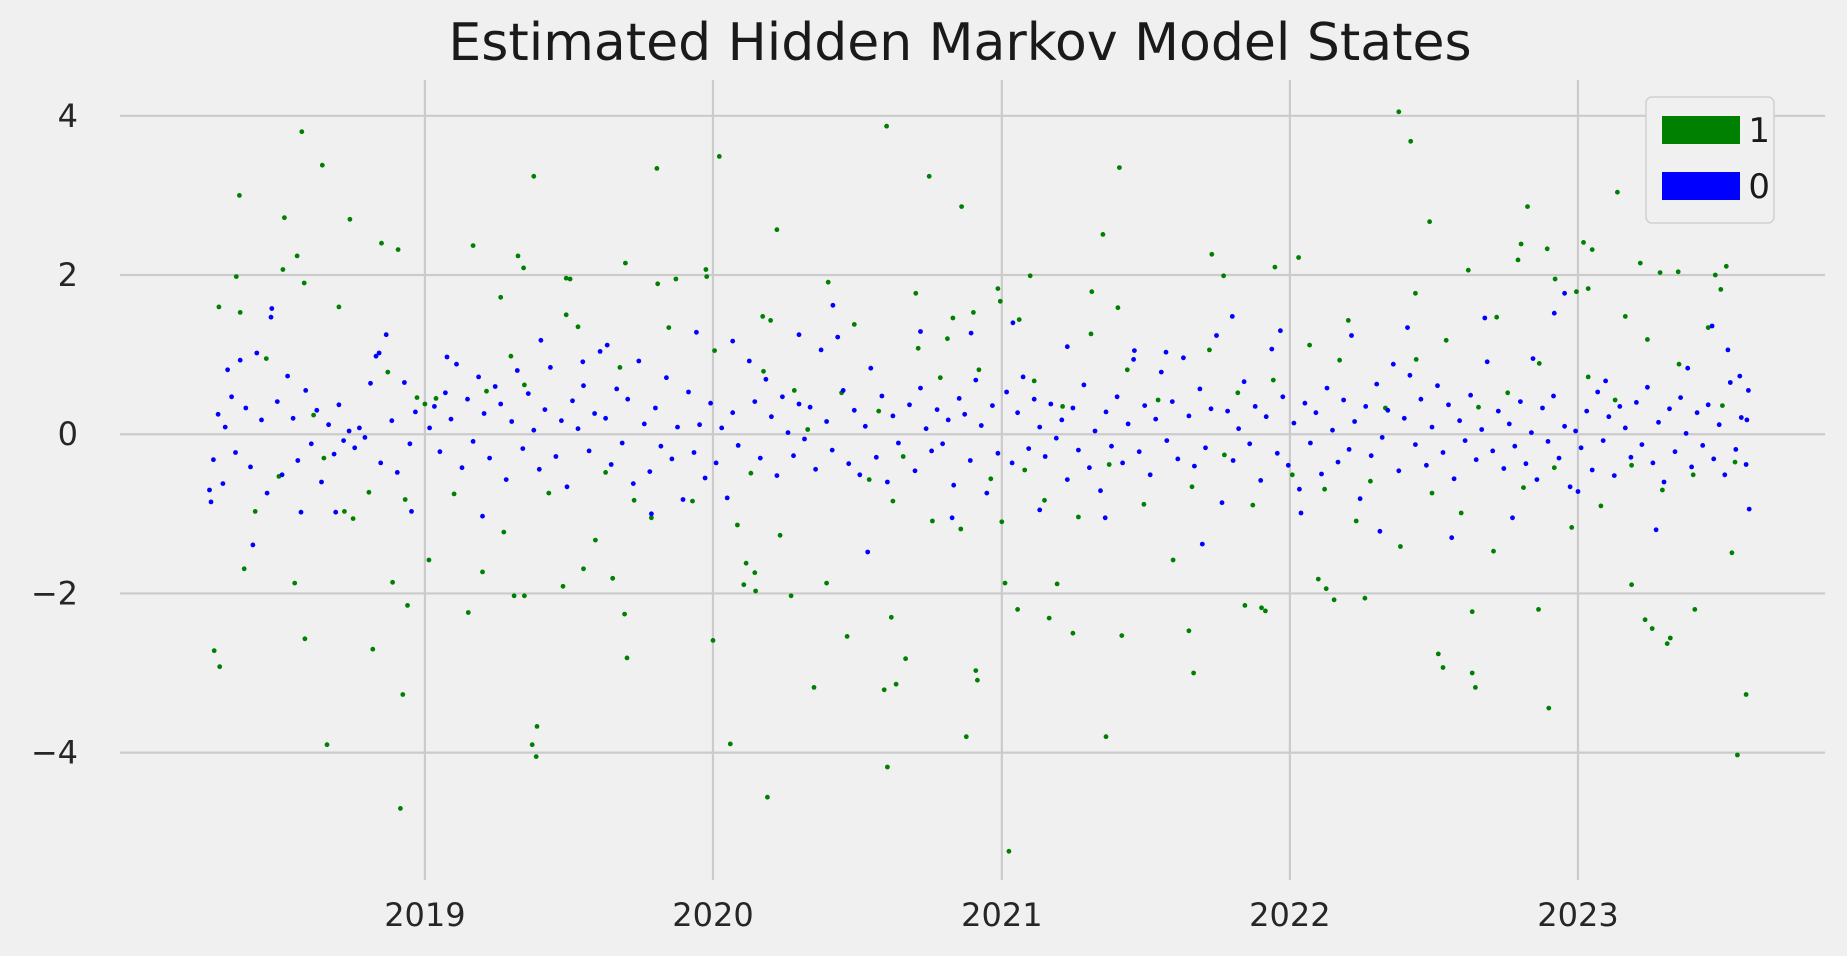 This screenshot has height=956, width=1847. Describe the element at coordinates (1701, 186) in the screenshot. I see `legend-swatch` at that location.